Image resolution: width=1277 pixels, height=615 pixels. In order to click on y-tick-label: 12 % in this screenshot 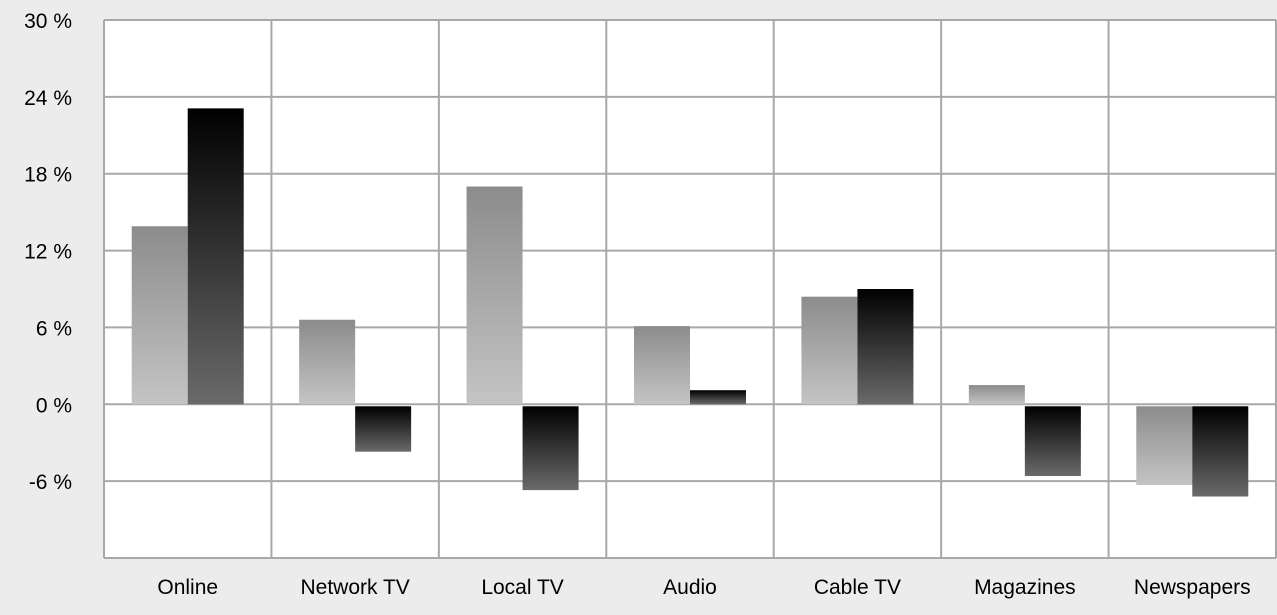, I will do `click(48, 252)`.